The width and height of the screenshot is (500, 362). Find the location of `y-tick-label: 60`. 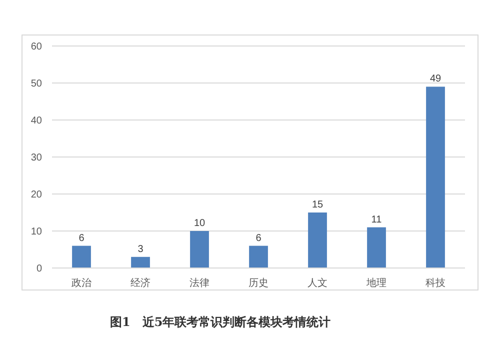

y-tick-label: 60 is located at coordinates (36, 47).